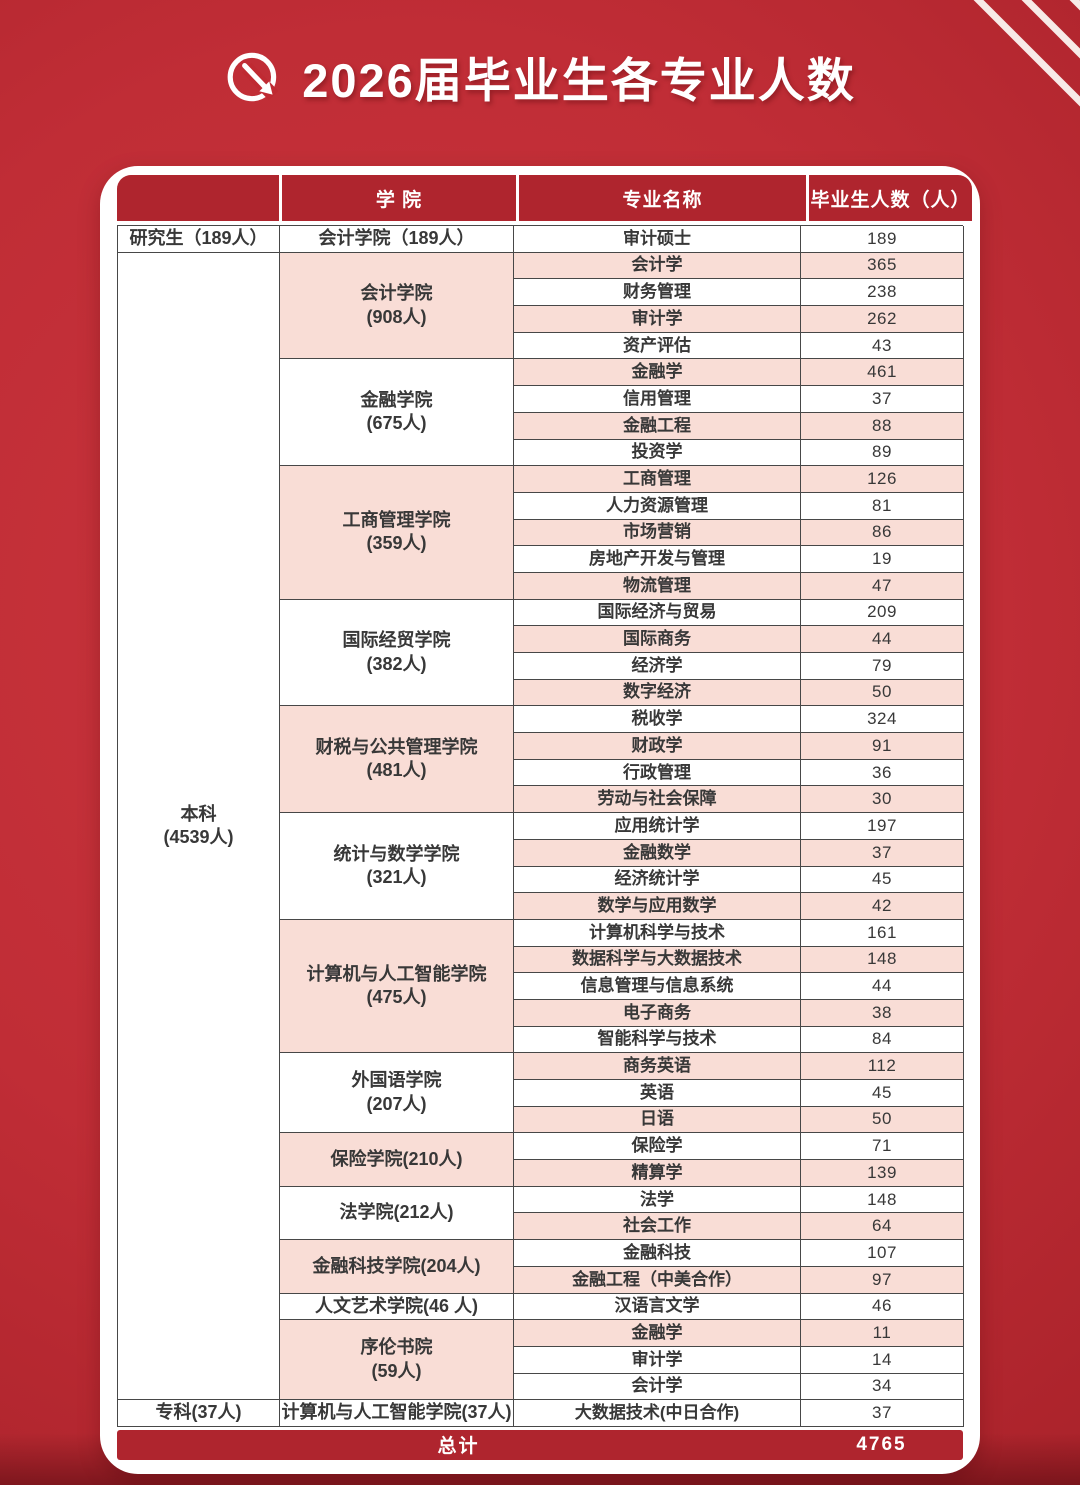 This screenshot has height=1485, width=1080. What do you see at coordinates (882, 293) in the screenshot?
I see `count-cell: 238` at bounding box center [882, 293].